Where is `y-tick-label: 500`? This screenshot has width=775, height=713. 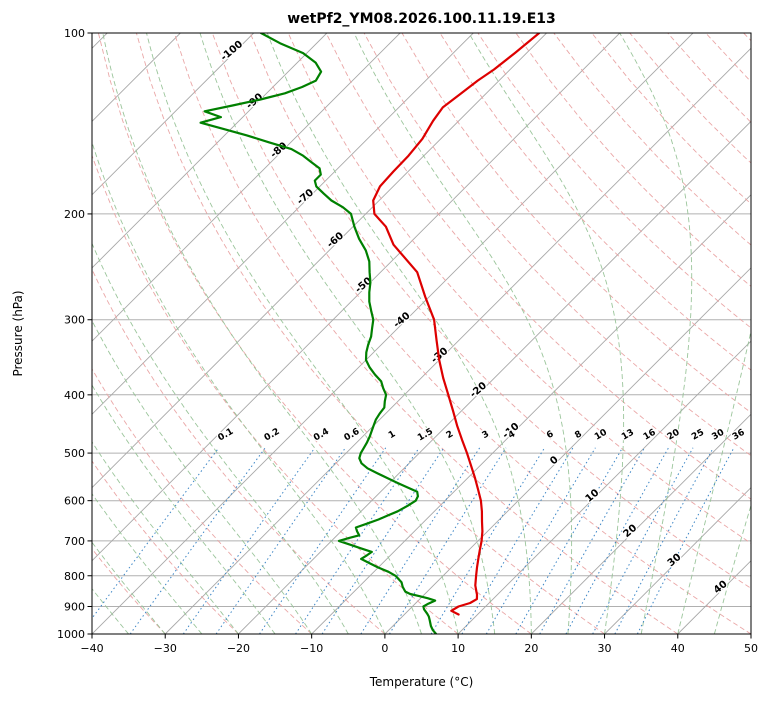
y-tick-label: 500 is located at coordinates (74, 453).